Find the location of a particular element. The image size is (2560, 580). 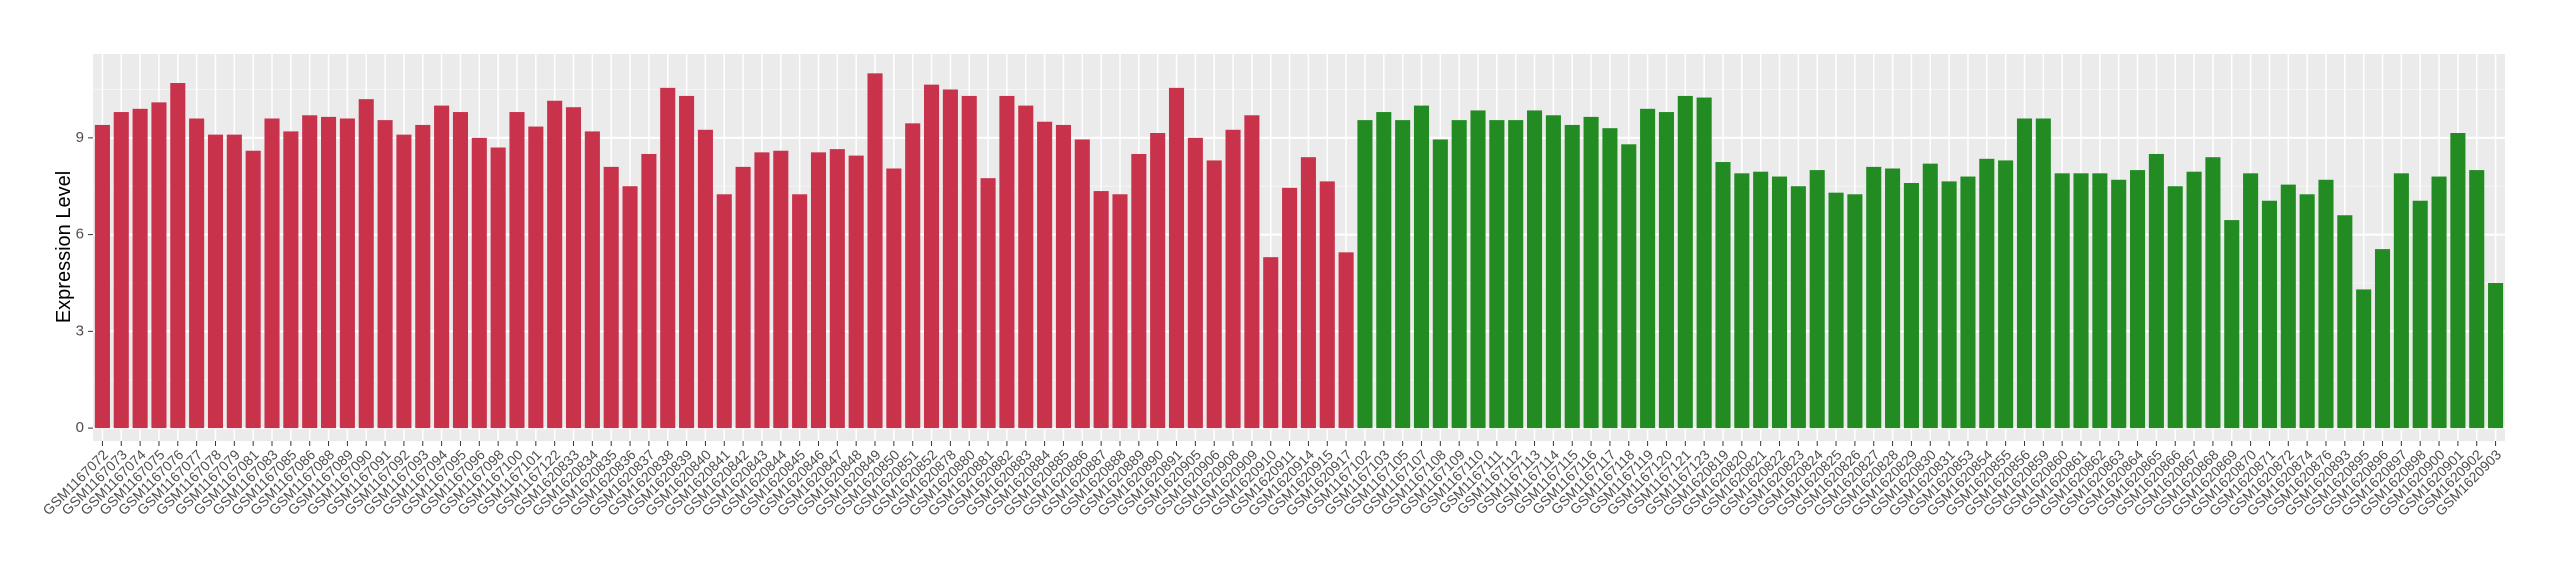

y-tick-label: 6 is located at coordinates (80, 234).